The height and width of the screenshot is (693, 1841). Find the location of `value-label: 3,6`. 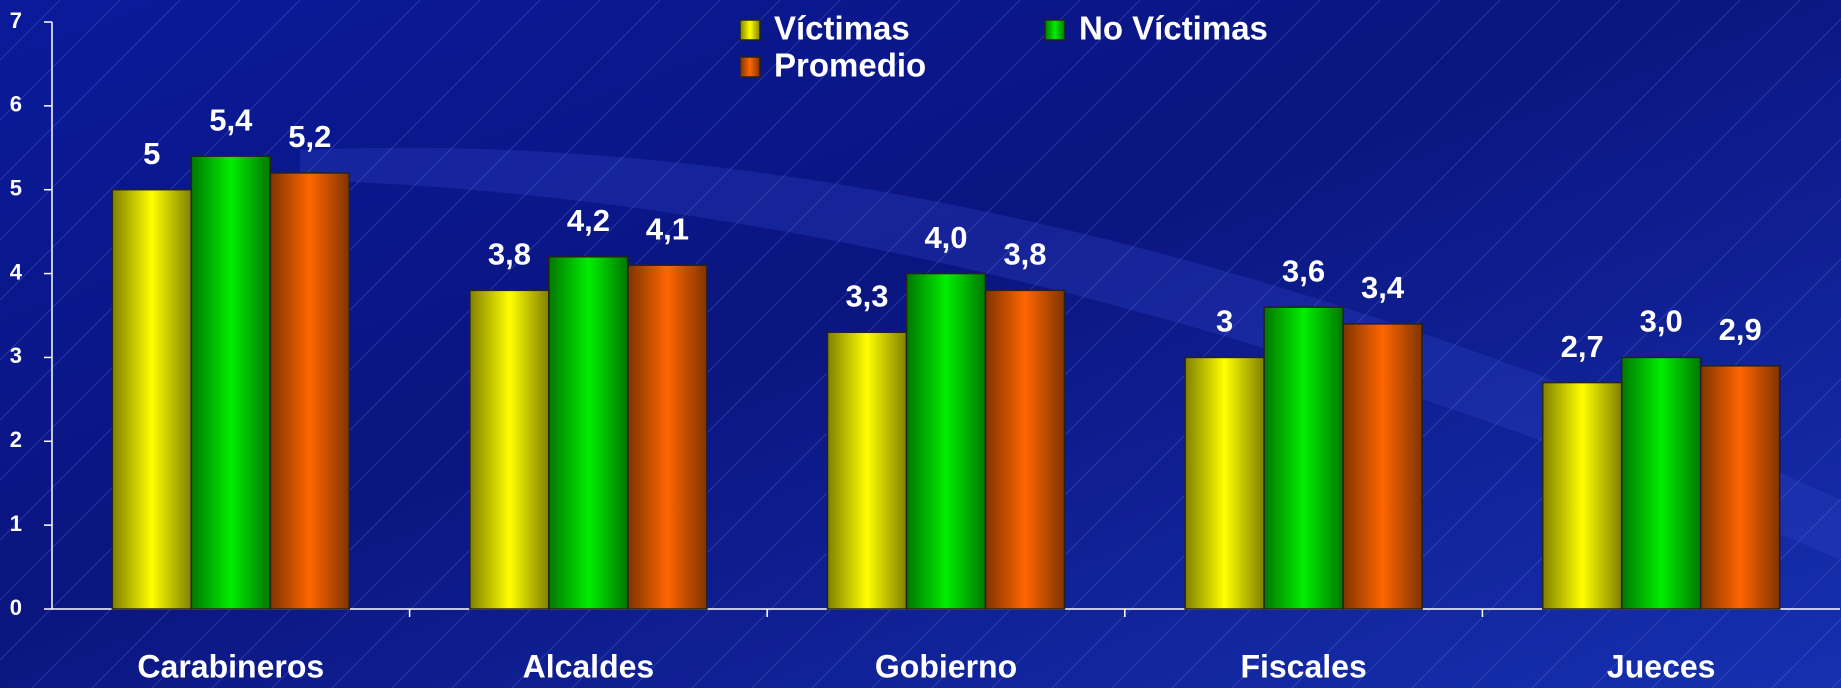

value-label: 3,6 is located at coordinates (1303, 270).